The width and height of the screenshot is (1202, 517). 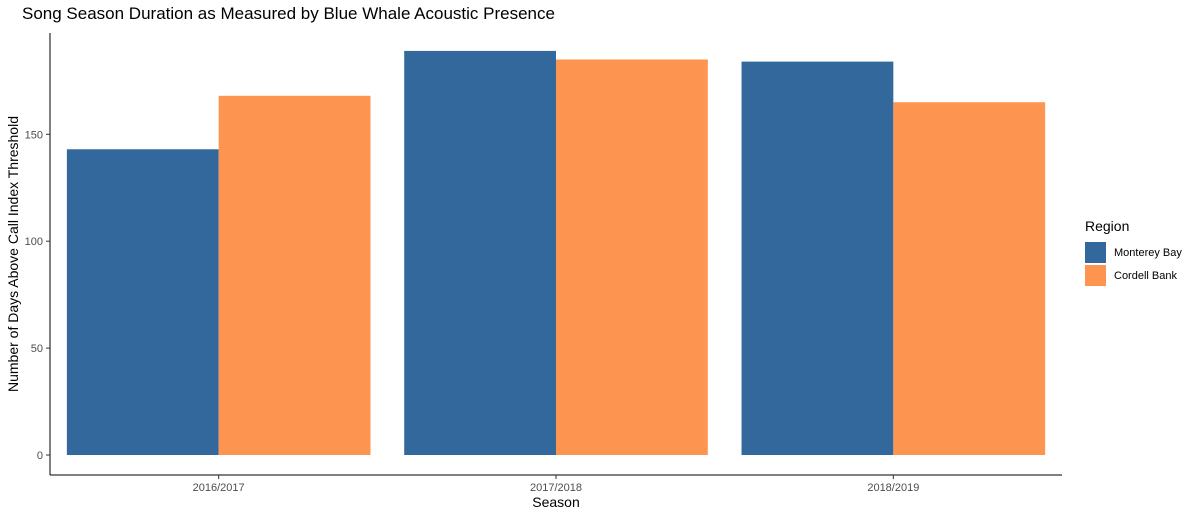 I want to click on y-tick-label: 150, so click(x=34, y=135).